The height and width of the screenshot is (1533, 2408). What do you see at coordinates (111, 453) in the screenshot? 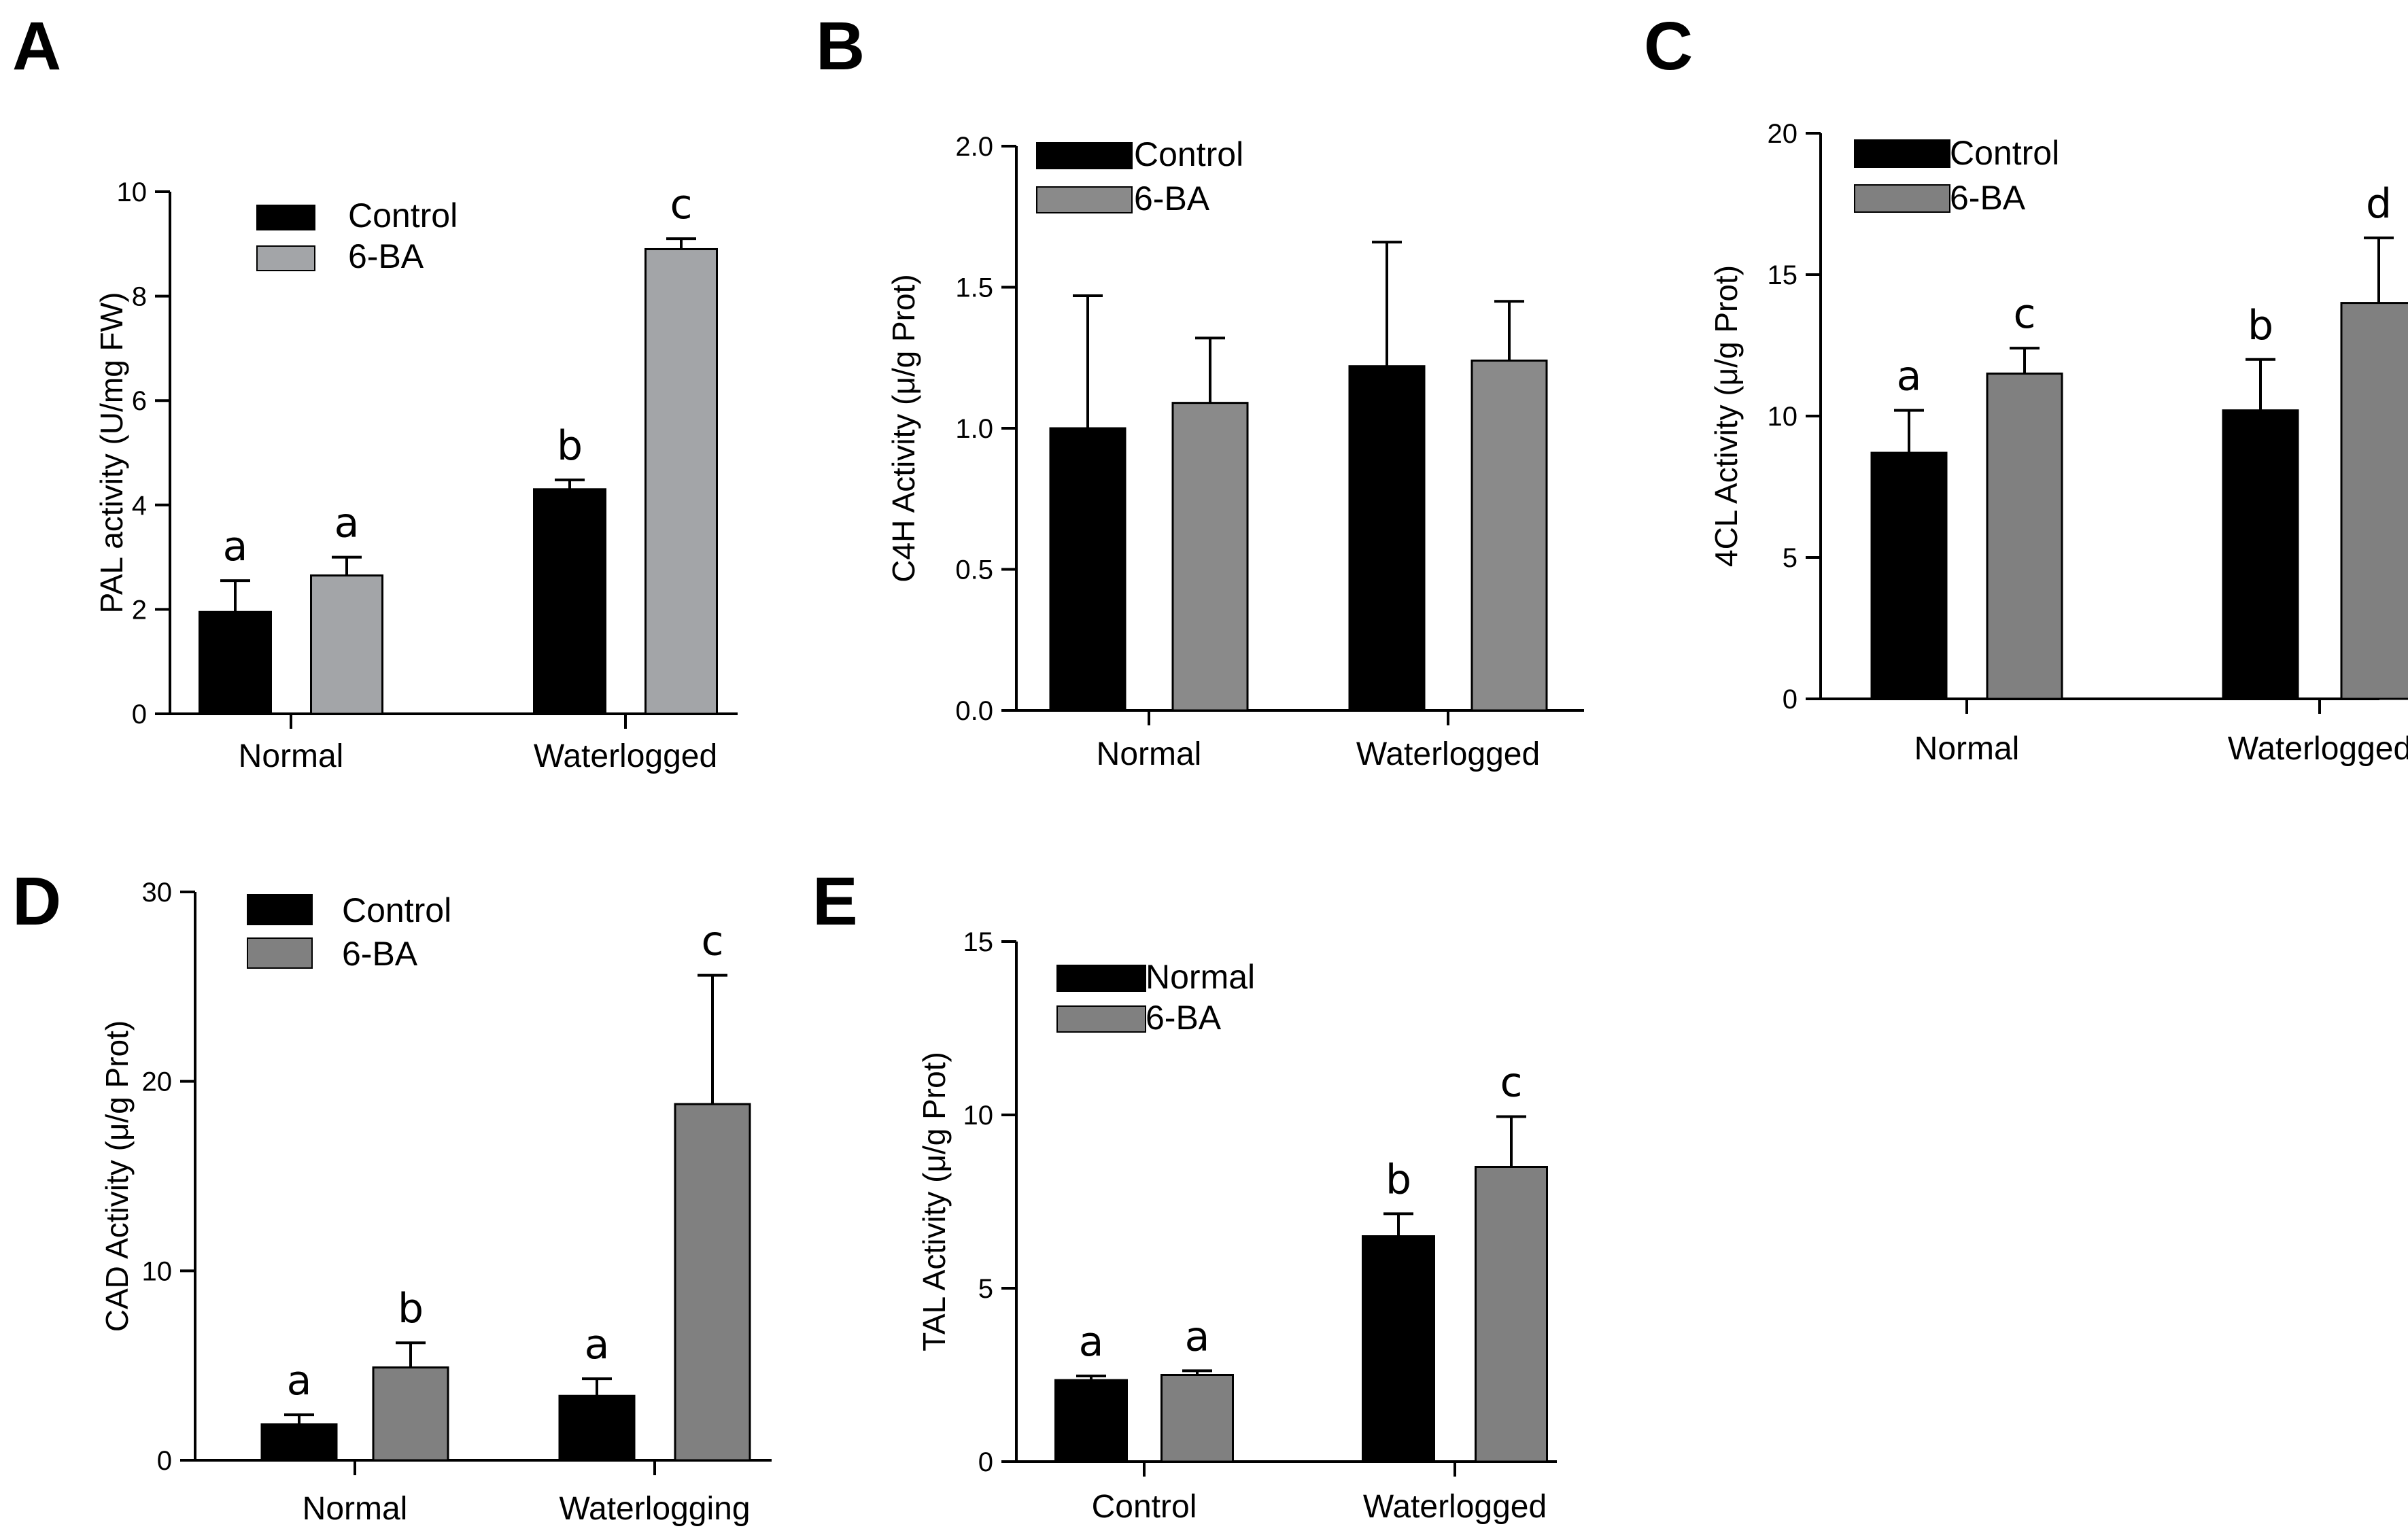
I see `y-axis-title: PAL activity (U/mg FW)` at bounding box center [111, 453].